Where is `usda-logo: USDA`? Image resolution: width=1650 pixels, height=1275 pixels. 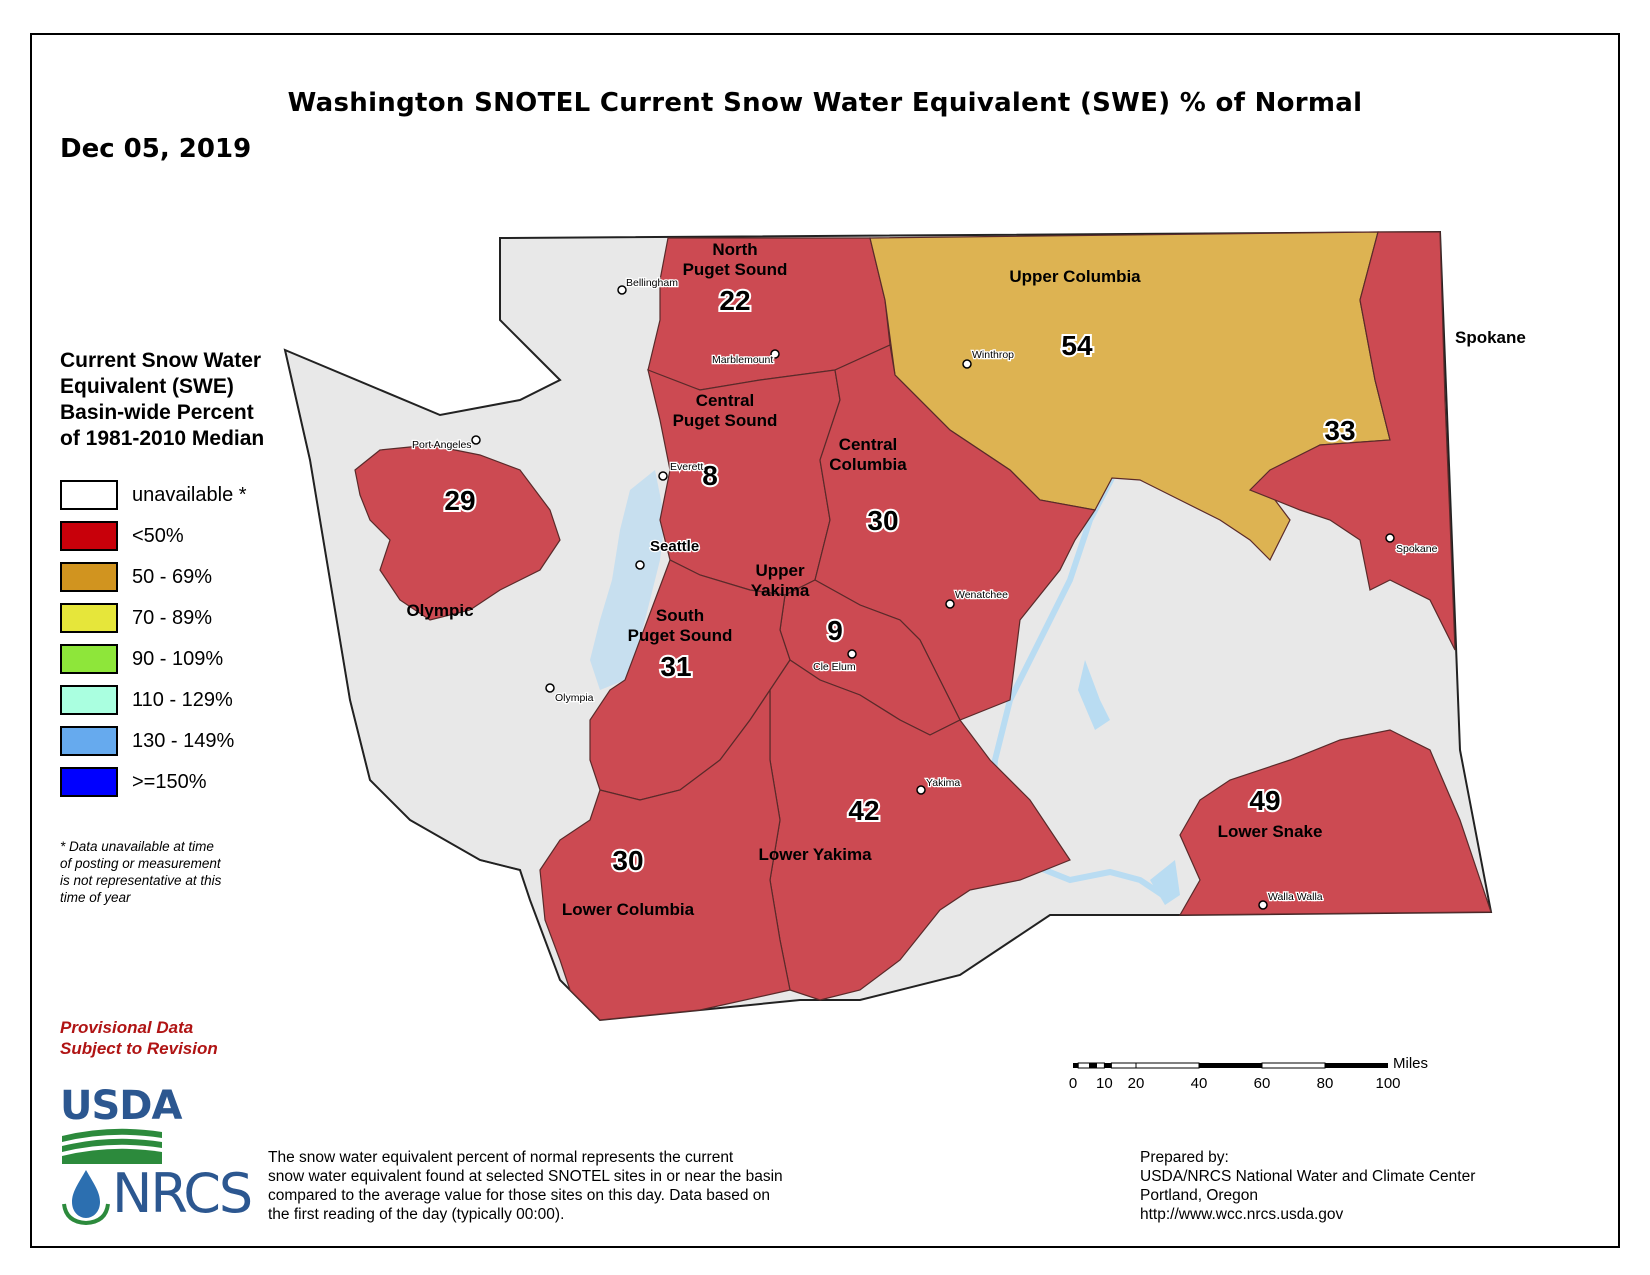 usda-logo: USDA is located at coordinates (121, 1106).